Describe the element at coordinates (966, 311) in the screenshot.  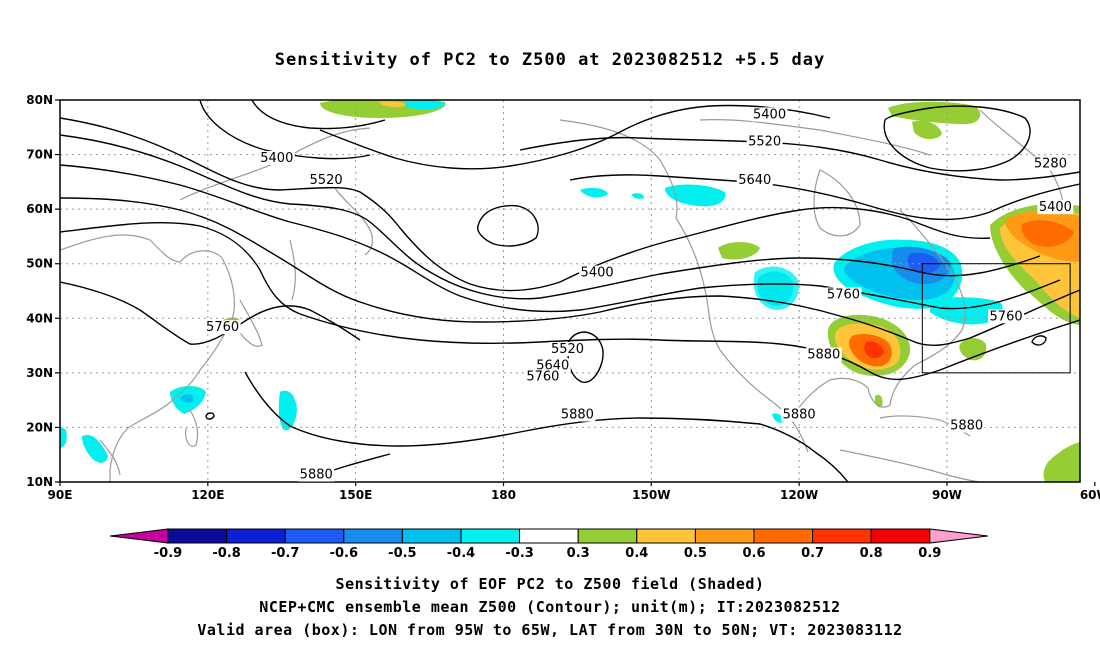
I see `negative-area-east-coast` at that location.